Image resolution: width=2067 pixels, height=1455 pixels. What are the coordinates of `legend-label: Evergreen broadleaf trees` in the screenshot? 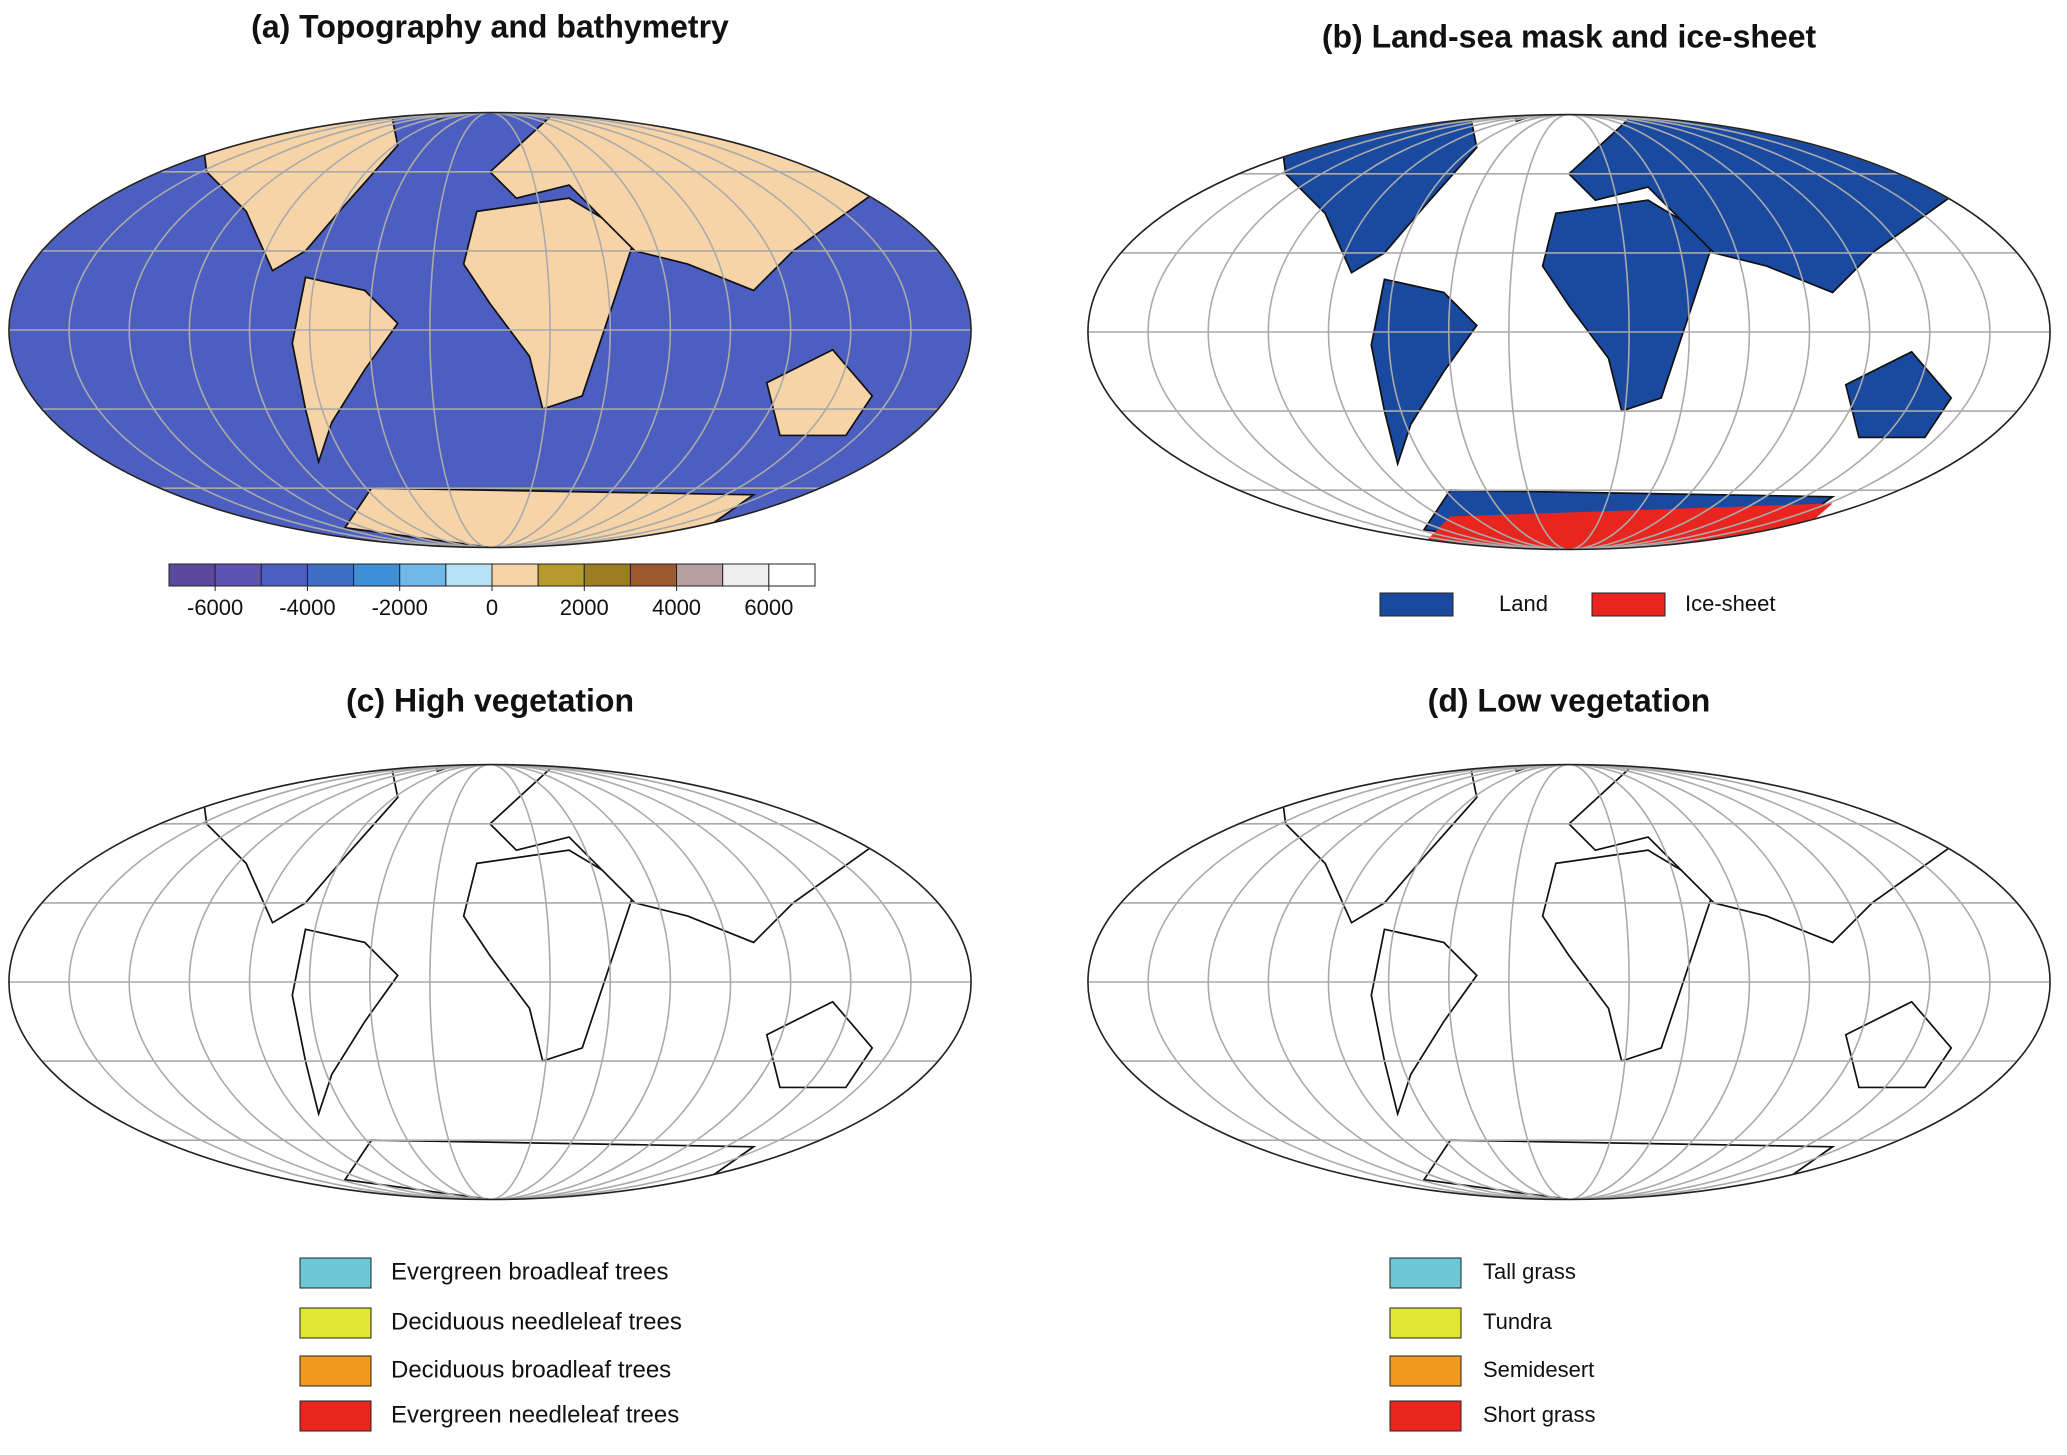 It's located at (530, 1271).